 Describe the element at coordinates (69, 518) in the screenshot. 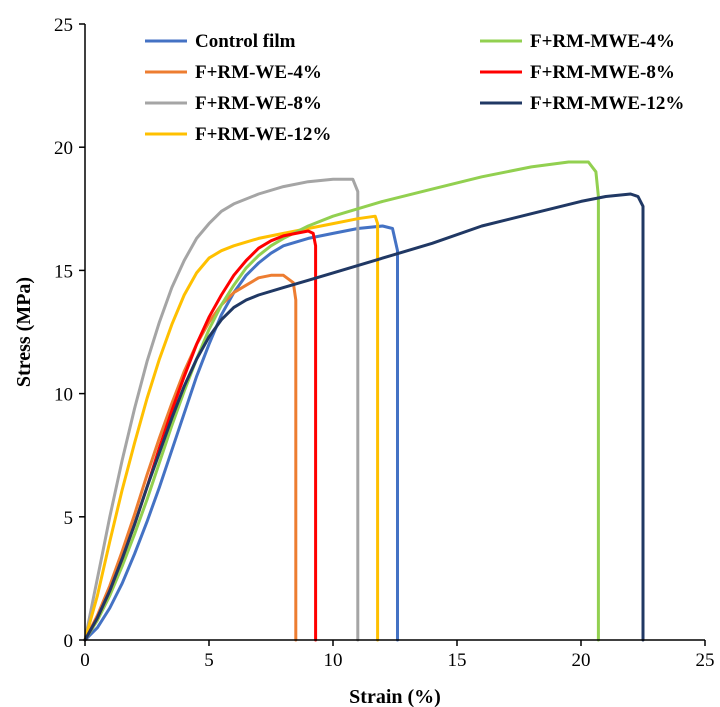

I see `y-tick-label: 5` at that location.